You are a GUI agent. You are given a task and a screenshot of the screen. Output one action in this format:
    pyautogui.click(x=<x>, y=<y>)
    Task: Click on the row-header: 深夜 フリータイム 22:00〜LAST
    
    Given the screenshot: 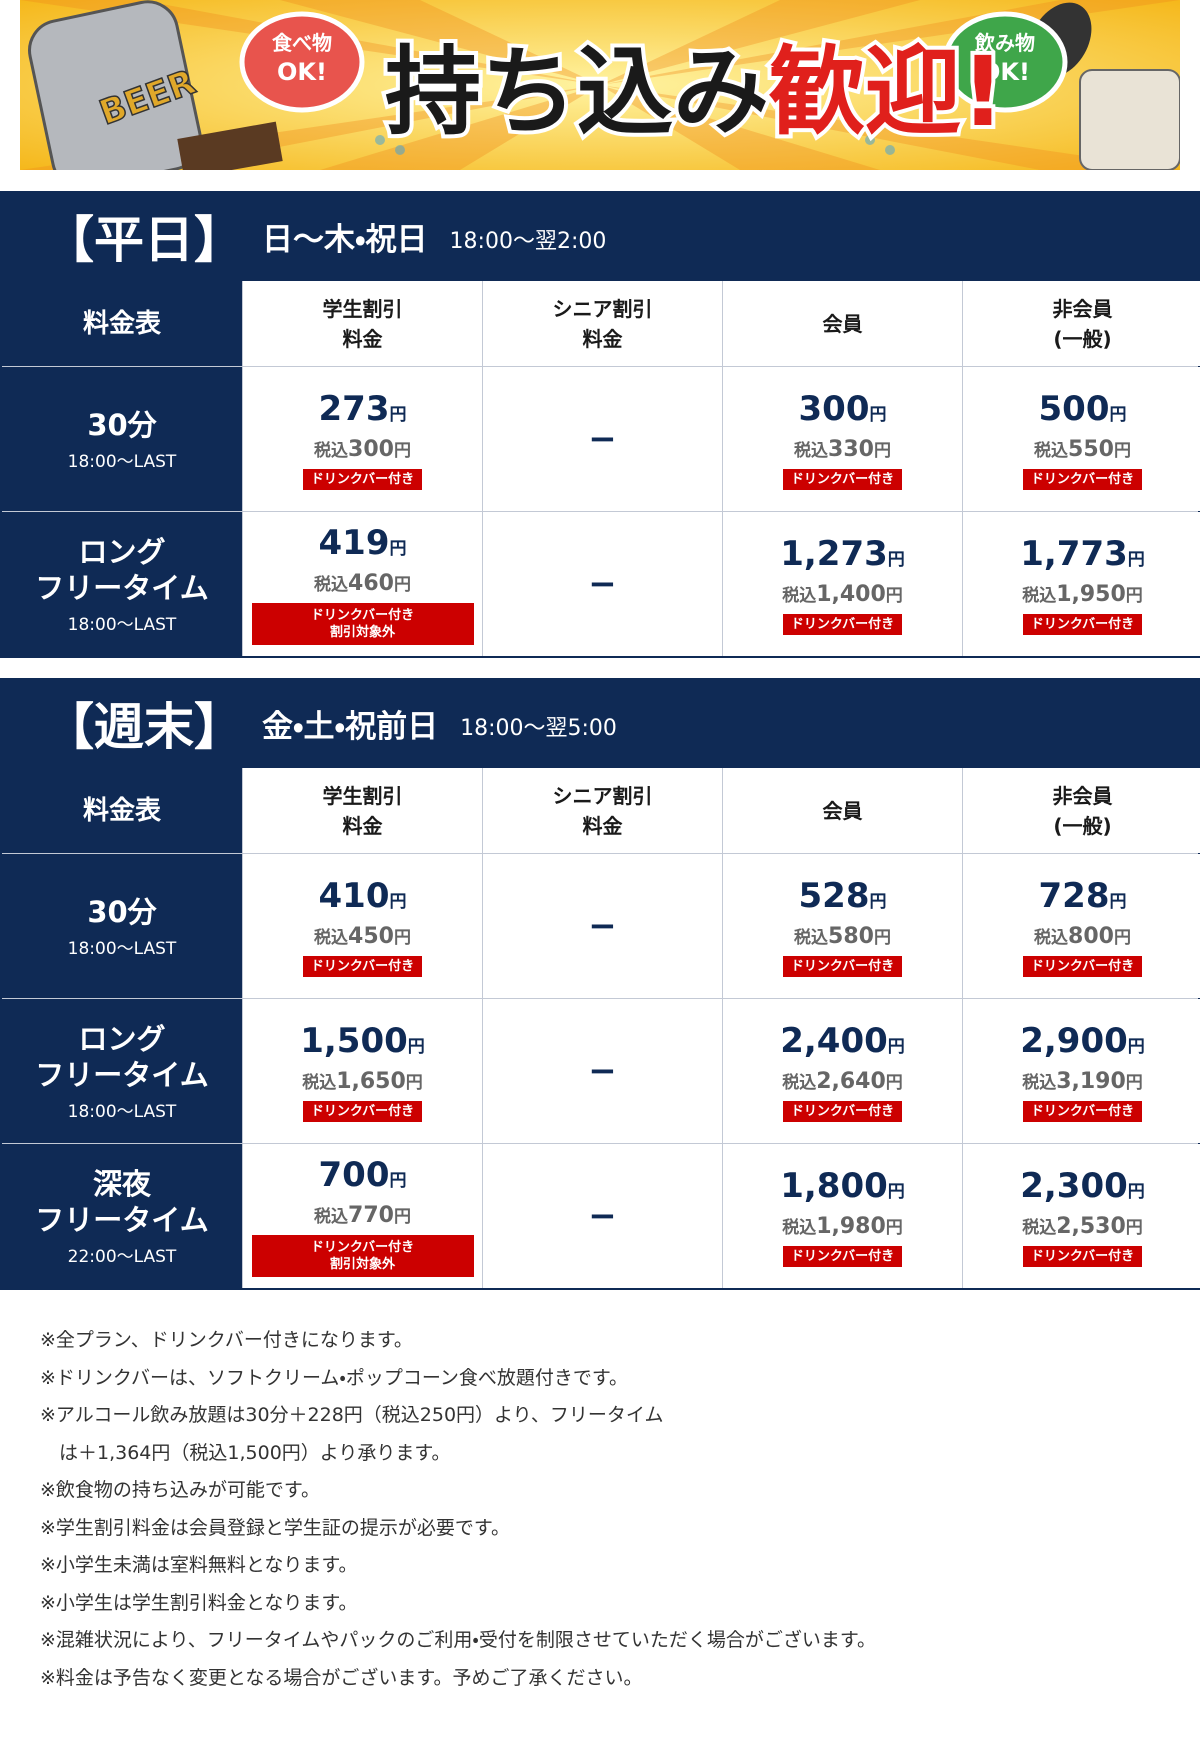 What is the action you would take?
    pyautogui.click(x=122, y=1216)
    